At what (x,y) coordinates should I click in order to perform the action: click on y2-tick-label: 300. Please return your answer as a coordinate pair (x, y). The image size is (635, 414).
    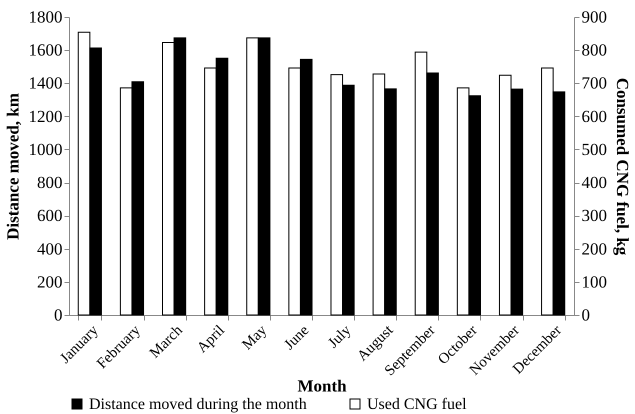
    Looking at the image, I should click on (594, 216).